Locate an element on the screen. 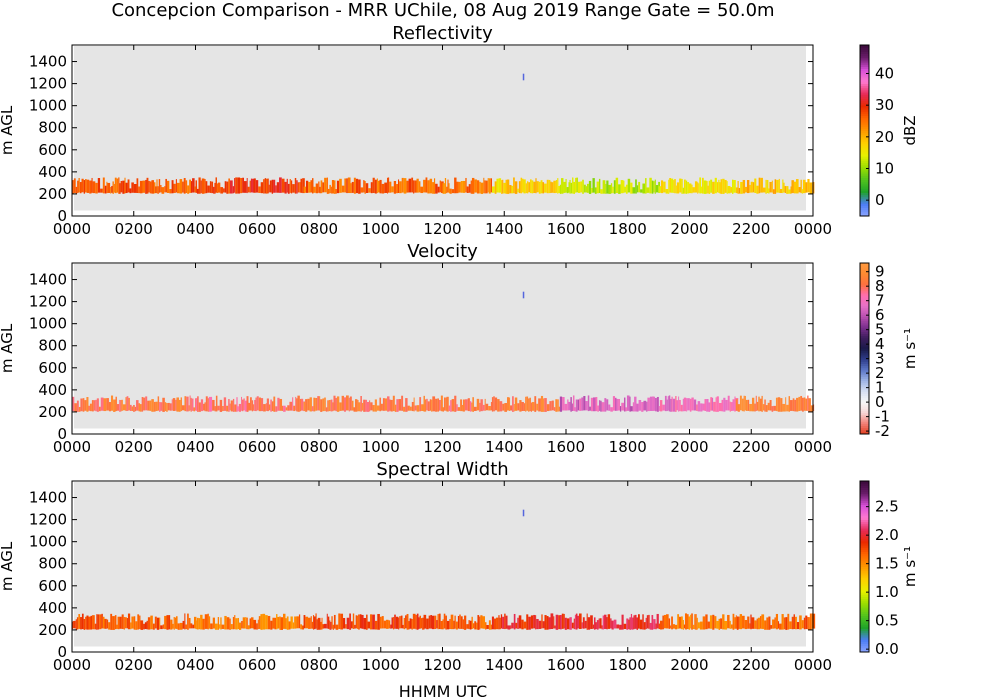  y-tick-label: 0 is located at coordinates (62, 652).